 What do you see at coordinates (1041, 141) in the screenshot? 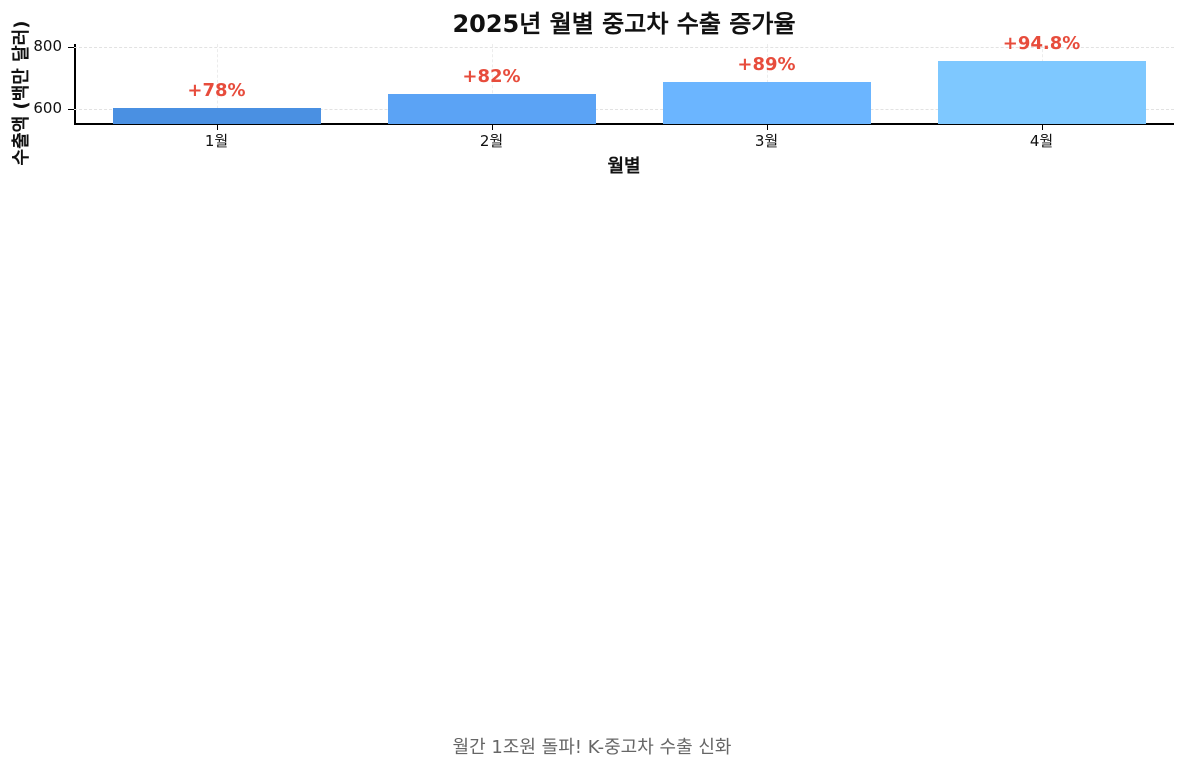
I see `x-tick-label: 4월` at bounding box center [1041, 141].